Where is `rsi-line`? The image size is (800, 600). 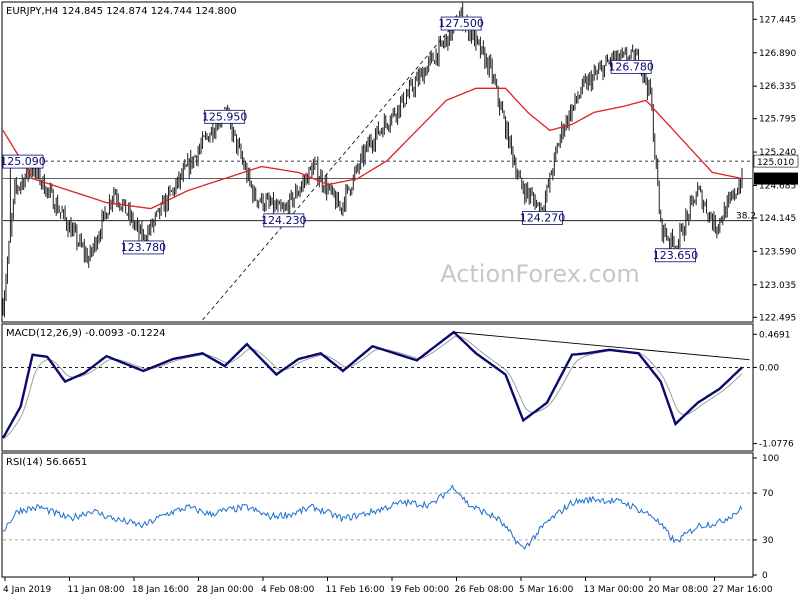 rsi-line is located at coordinates (372, 517).